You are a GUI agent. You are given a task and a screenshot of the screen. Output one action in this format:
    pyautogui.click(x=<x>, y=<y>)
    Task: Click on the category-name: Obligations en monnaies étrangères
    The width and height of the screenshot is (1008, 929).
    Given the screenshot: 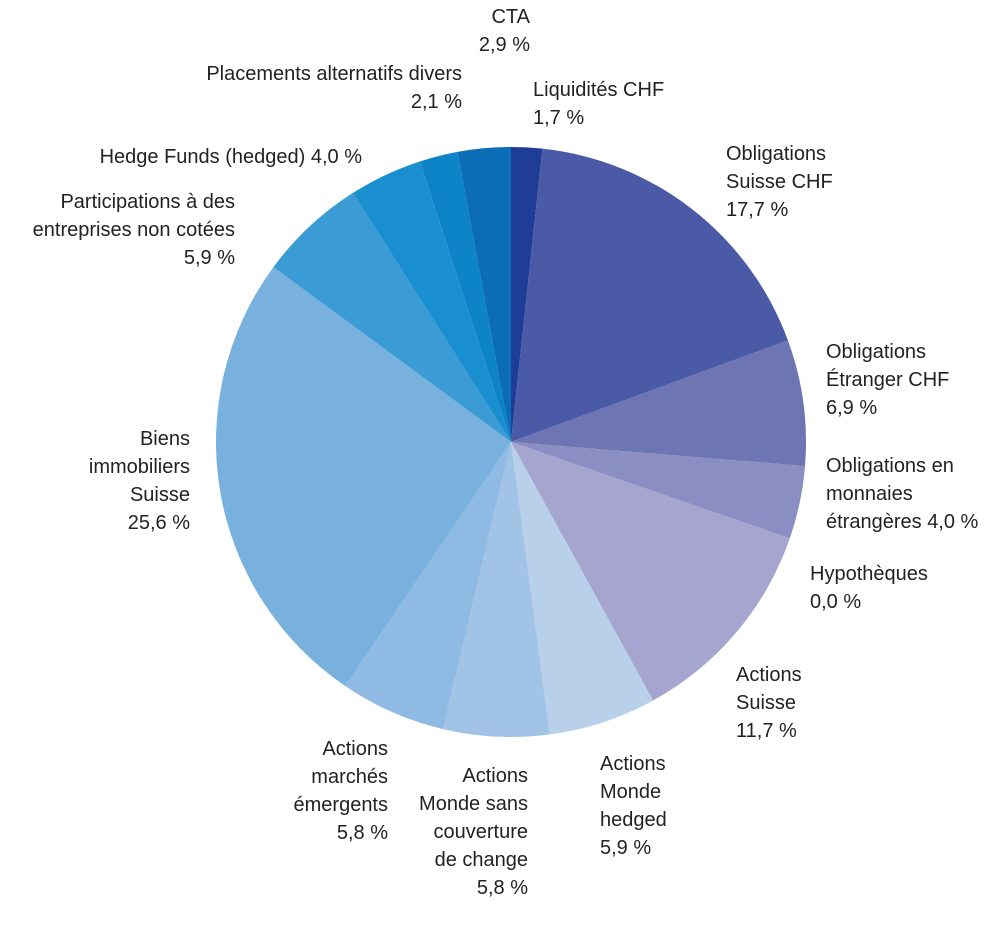 What is the action you would take?
    pyautogui.click(x=890, y=494)
    